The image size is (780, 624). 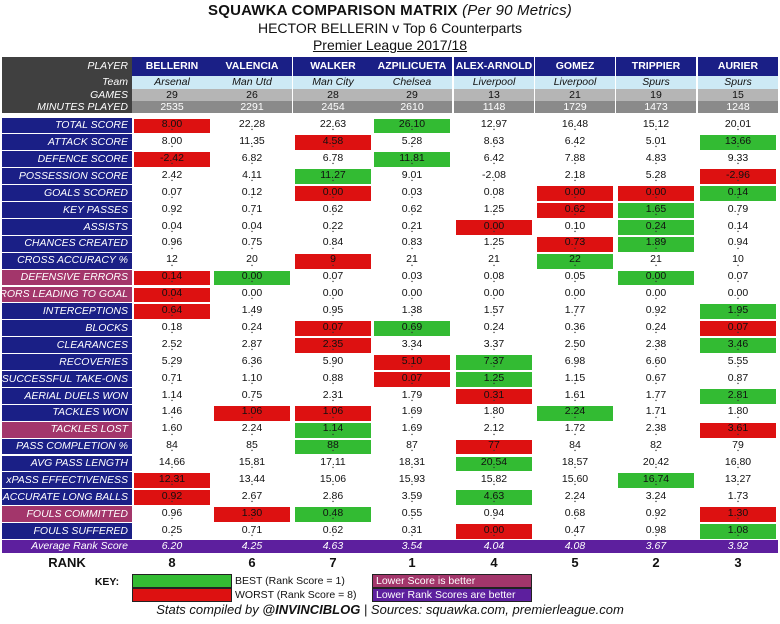 What do you see at coordinates (67, 446) in the screenshot?
I see `metric-label: PASS COMPLETION %` at bounding box center [67, 446].